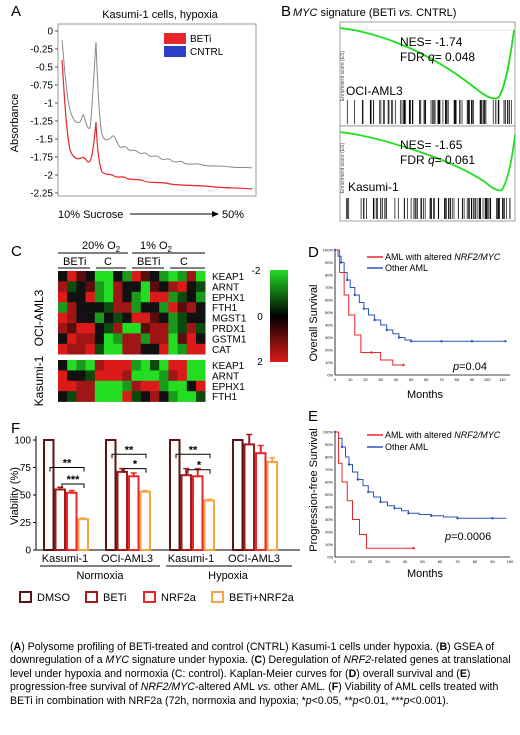 The height and width of the screenshot is (735, 520). Describe the element at coordinates (157, 597) in the screenshot. I see `panel-f-legend: DMSO BETi NRF2a BETi+NRF2a` at that location.